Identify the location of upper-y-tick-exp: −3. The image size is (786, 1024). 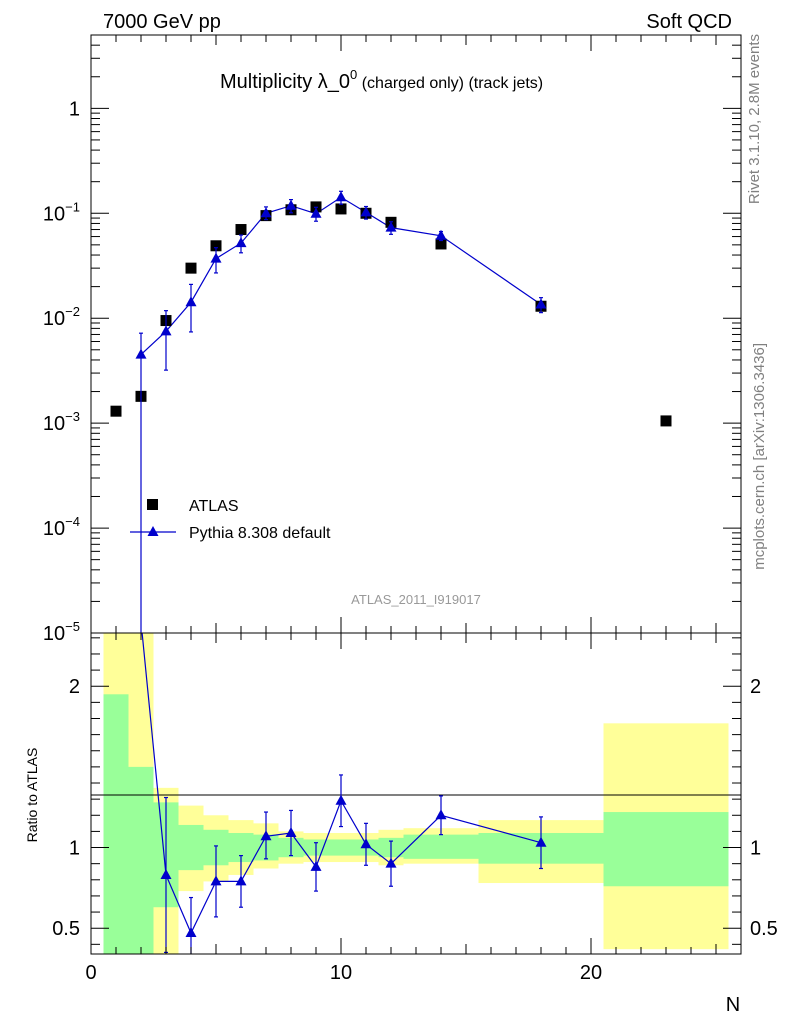
(72, 416).